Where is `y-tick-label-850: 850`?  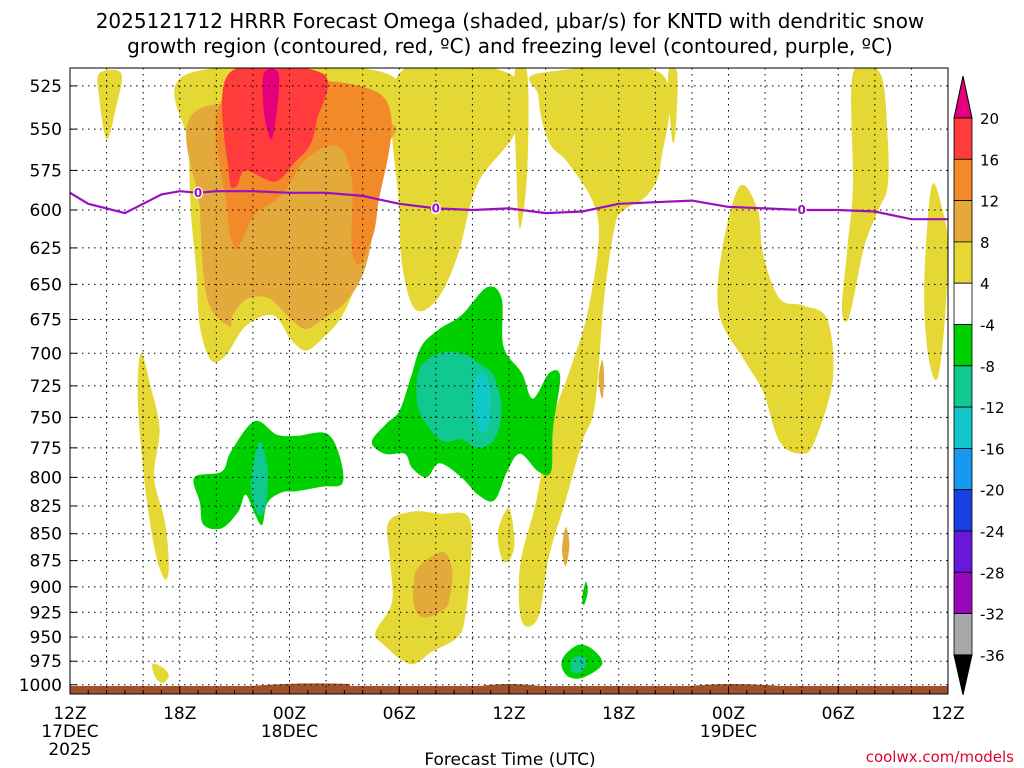 y-tick-label-850: 850 is located at coordinates (46, 535).